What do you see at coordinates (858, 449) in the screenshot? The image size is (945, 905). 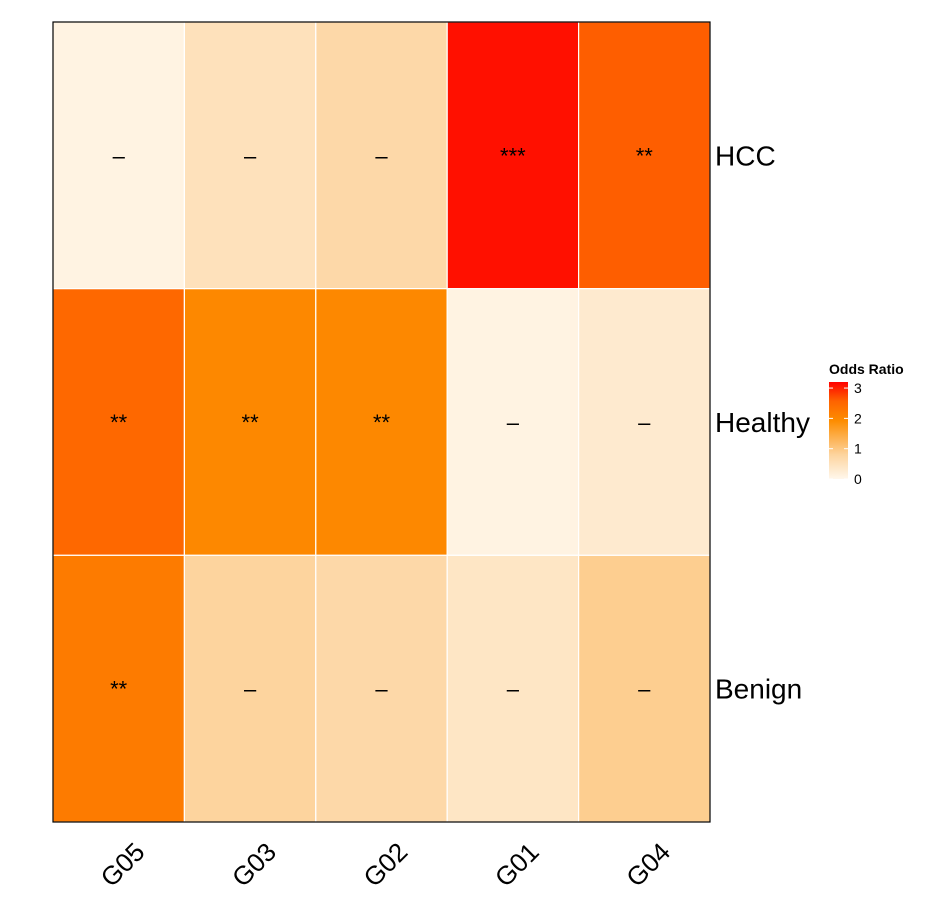 I see `legend-tick-label: 1` at bounding box center [858, 449].